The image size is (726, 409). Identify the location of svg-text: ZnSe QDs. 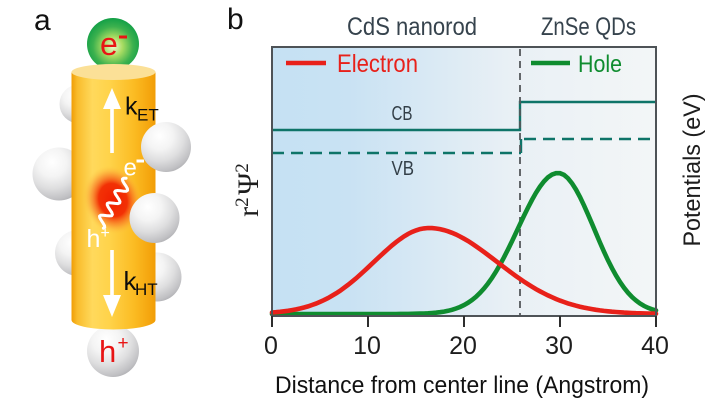
(588, 27).